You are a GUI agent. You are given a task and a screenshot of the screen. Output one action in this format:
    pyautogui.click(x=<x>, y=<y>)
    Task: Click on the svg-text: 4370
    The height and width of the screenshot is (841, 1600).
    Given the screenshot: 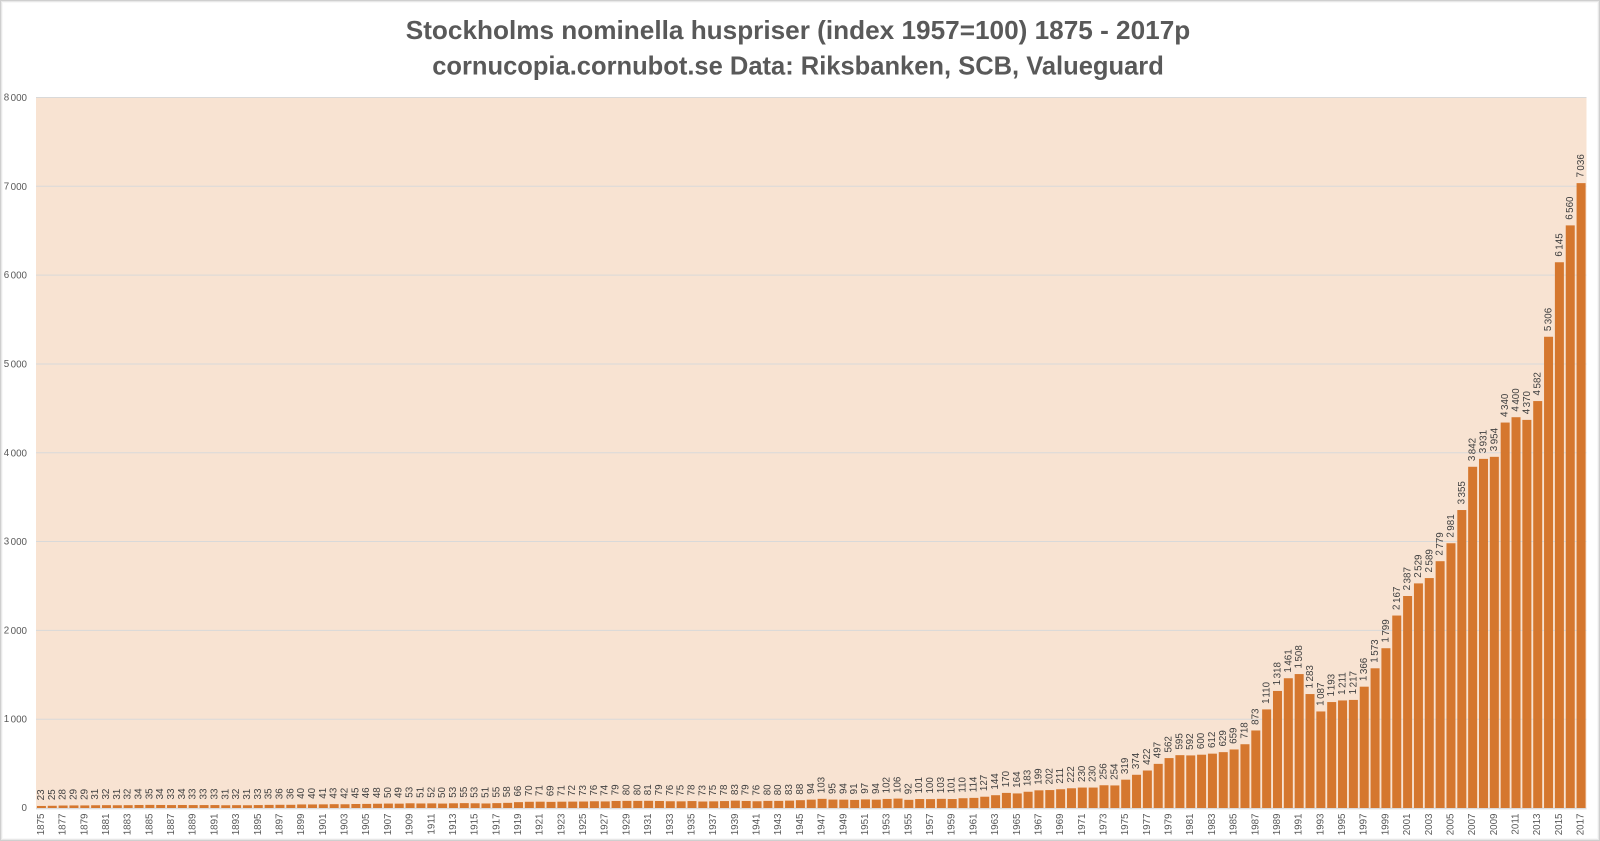 What is the action you would take?
    pyautogui.click(x=1526, y=402)
    